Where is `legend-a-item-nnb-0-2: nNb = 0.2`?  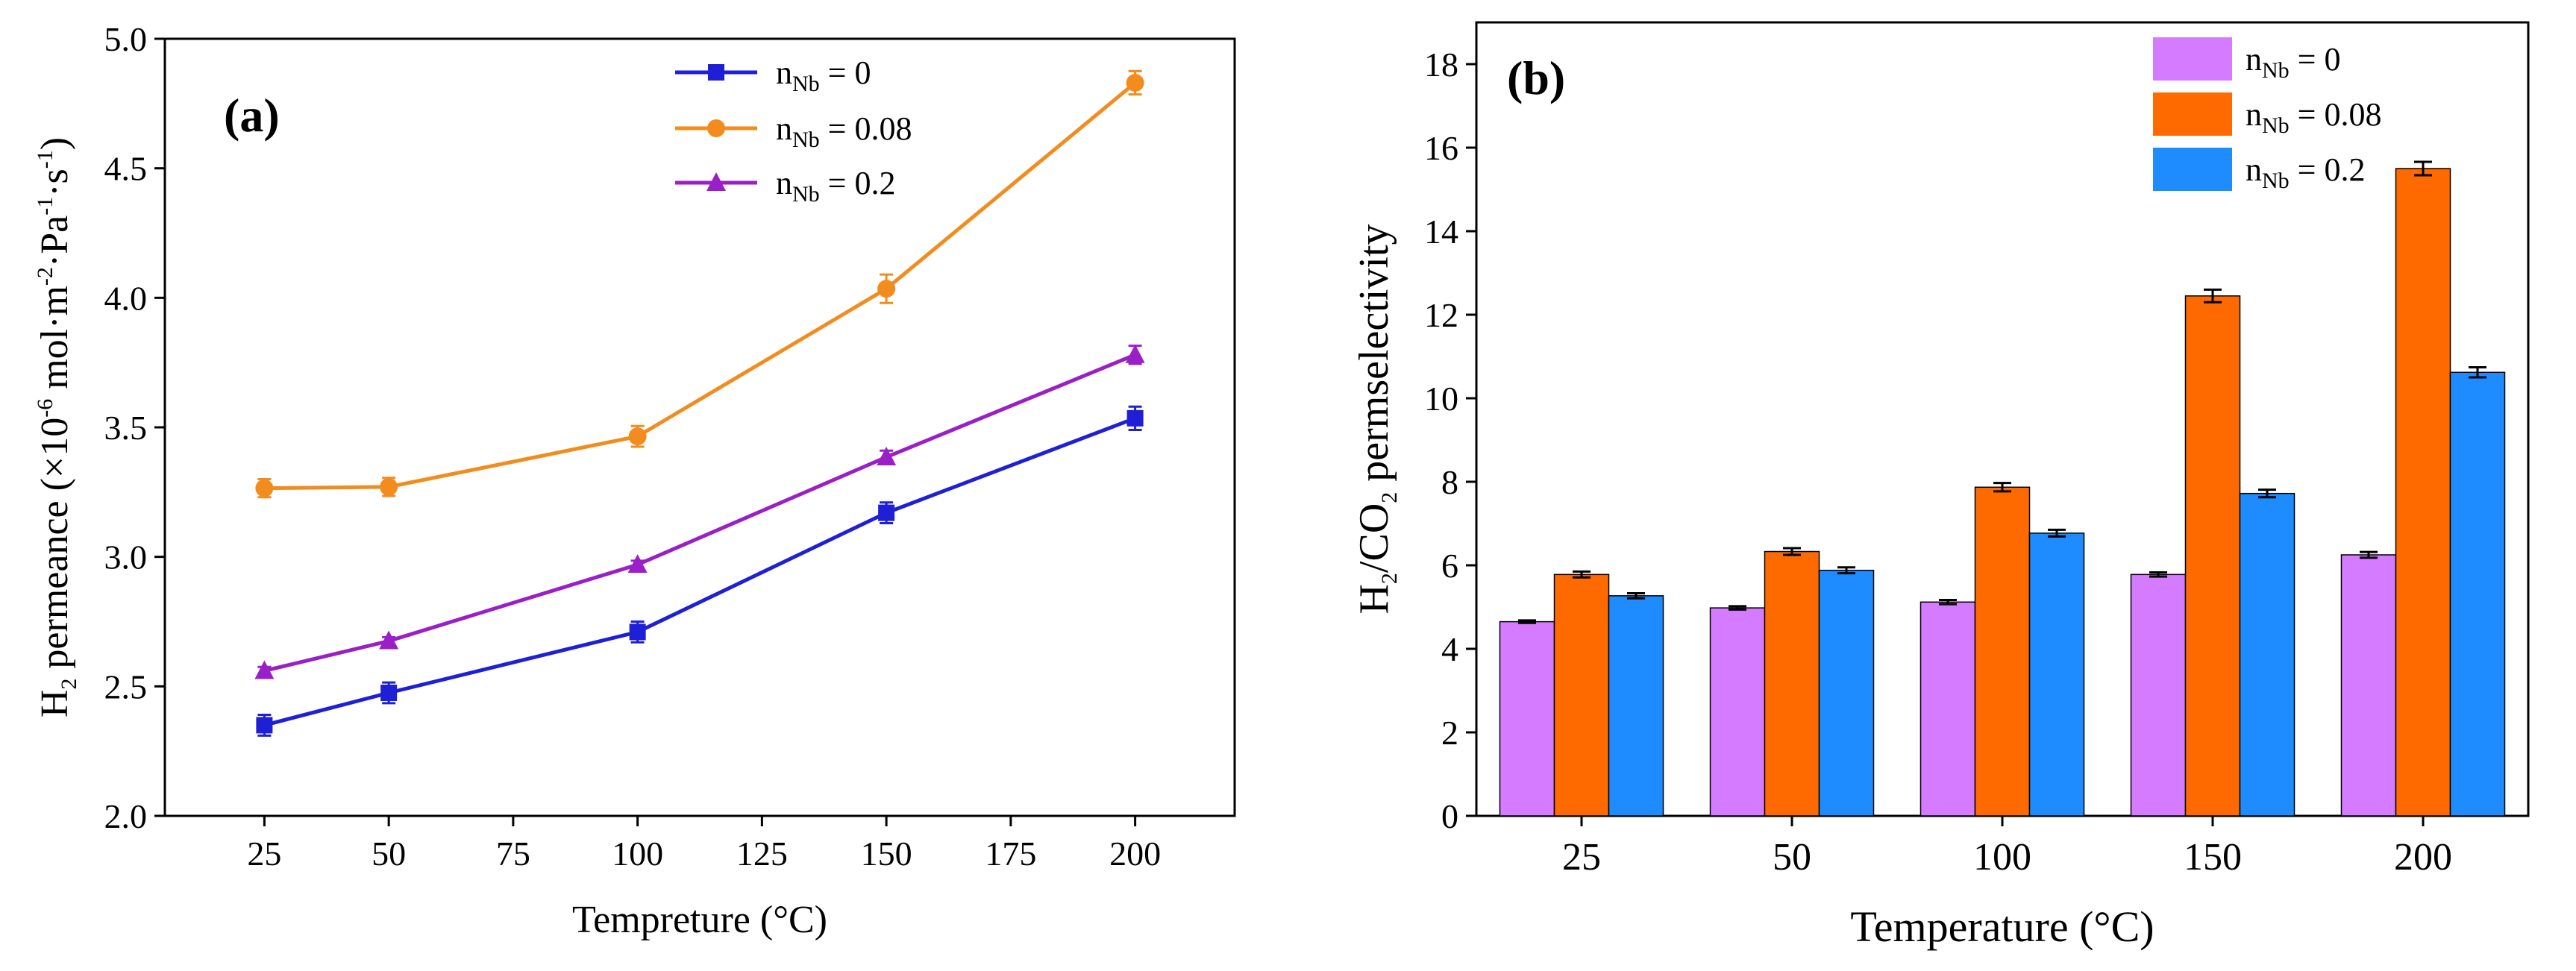
legend-a-item-nnb-0-2: nNb = 0.2 is located at coordinates (785, 186).